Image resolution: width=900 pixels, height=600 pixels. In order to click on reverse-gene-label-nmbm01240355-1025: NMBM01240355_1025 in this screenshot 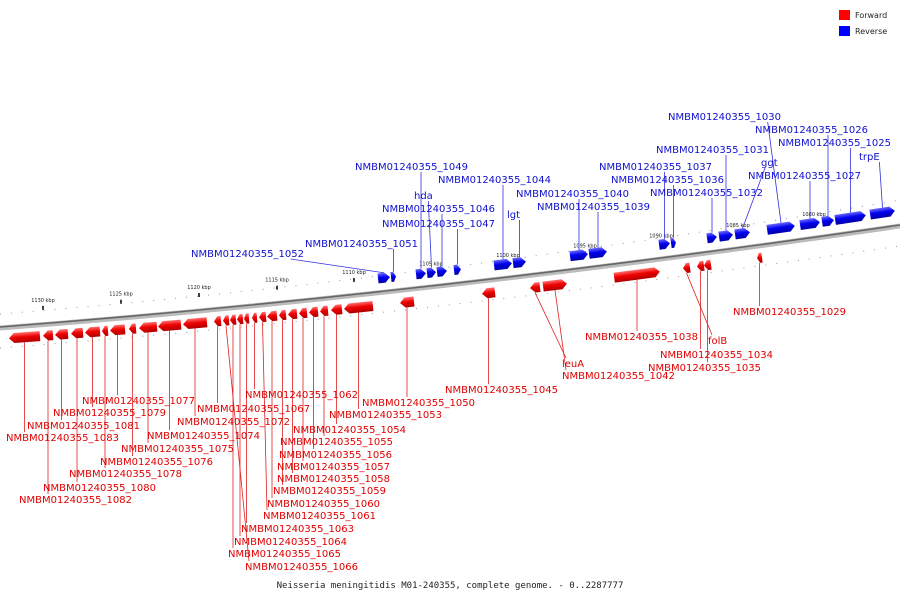, I will do `click(834, 143)`.